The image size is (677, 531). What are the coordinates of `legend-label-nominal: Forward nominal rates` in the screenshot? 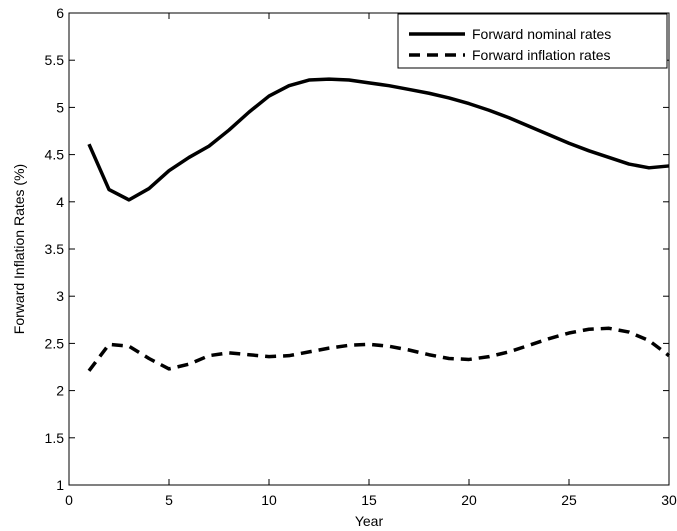 It's located at (541, 34).